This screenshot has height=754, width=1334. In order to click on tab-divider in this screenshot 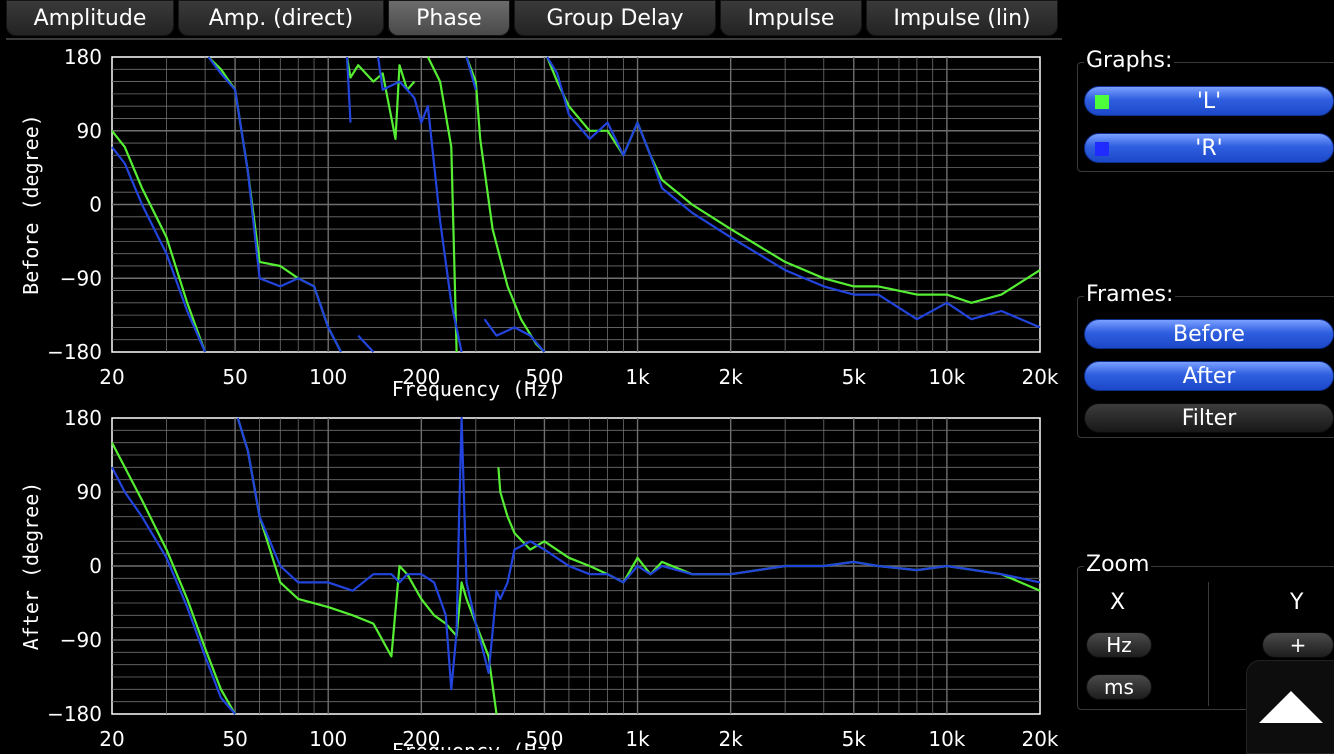, I will do `click(534, 39)`.